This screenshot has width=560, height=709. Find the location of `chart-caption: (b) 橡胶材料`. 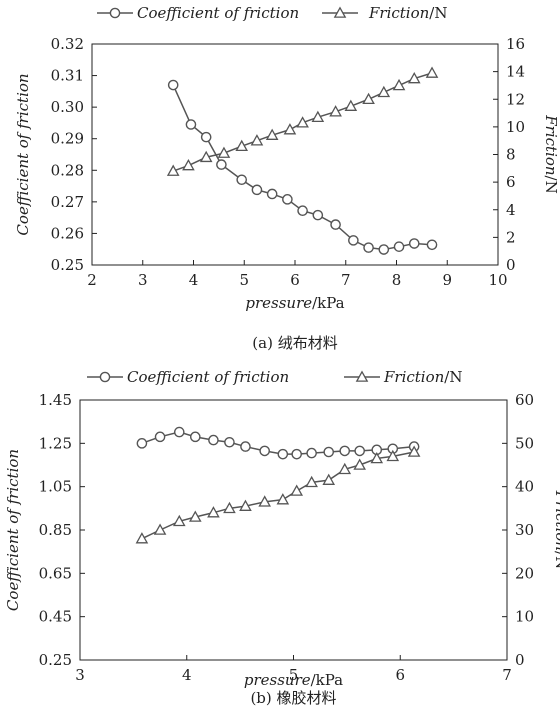

chart-caption: (b) 橡胶材料 is located at coordinates (293, 698).